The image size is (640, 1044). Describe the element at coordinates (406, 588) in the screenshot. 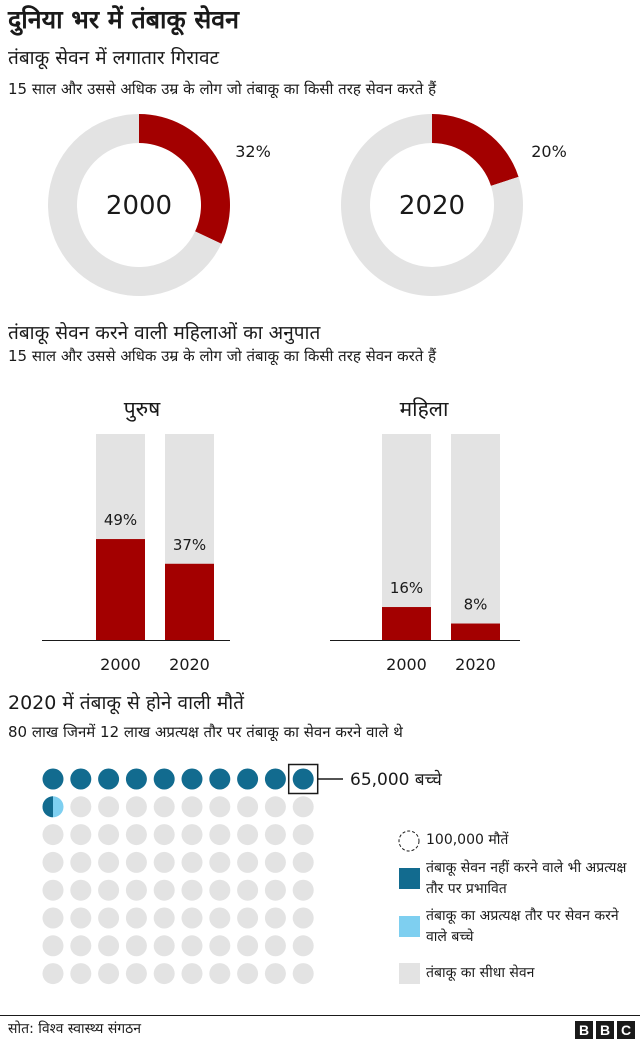

I see `bar-value-label: 16%` at that location.